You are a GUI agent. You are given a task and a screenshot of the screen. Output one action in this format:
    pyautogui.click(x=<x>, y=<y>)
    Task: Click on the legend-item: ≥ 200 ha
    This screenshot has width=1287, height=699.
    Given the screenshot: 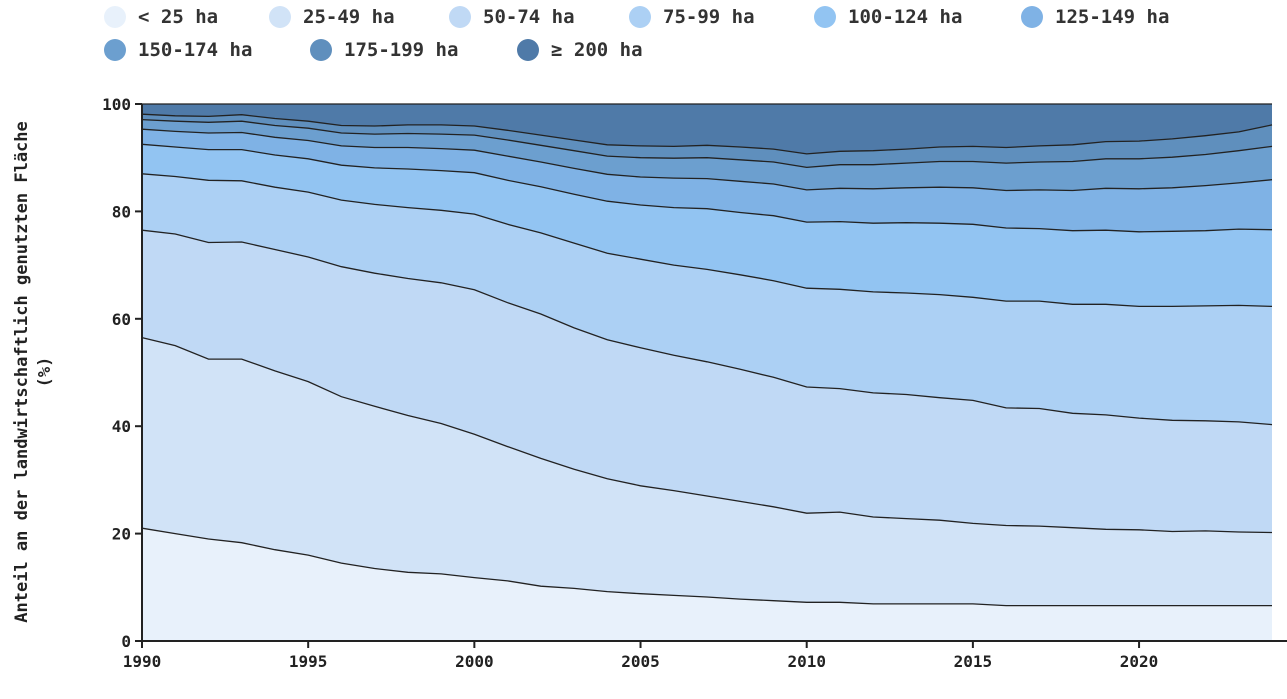 What is the action you would take?
    pyautogui.click(x=580, y=50)
    